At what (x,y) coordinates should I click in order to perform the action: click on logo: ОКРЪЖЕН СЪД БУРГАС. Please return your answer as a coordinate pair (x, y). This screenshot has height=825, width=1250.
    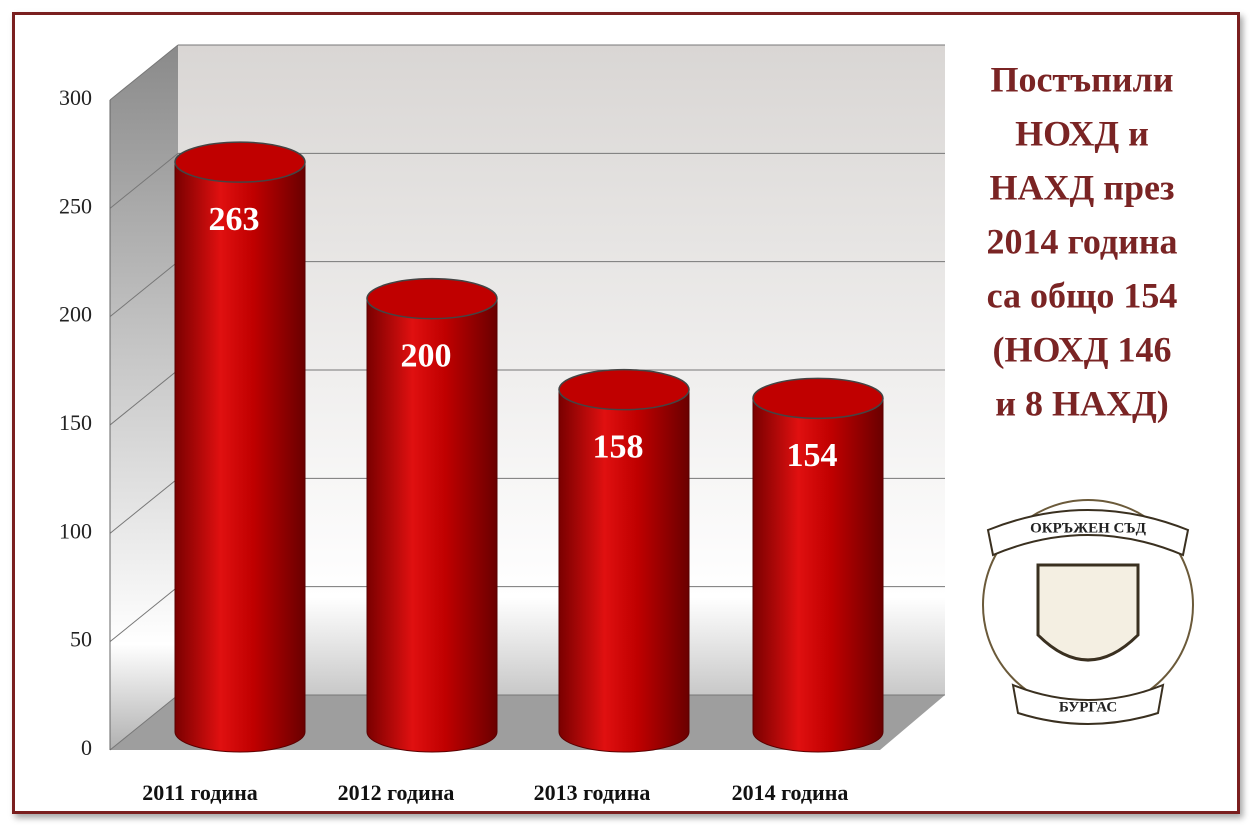
    Looking at the image, I should click on (1088, 612).